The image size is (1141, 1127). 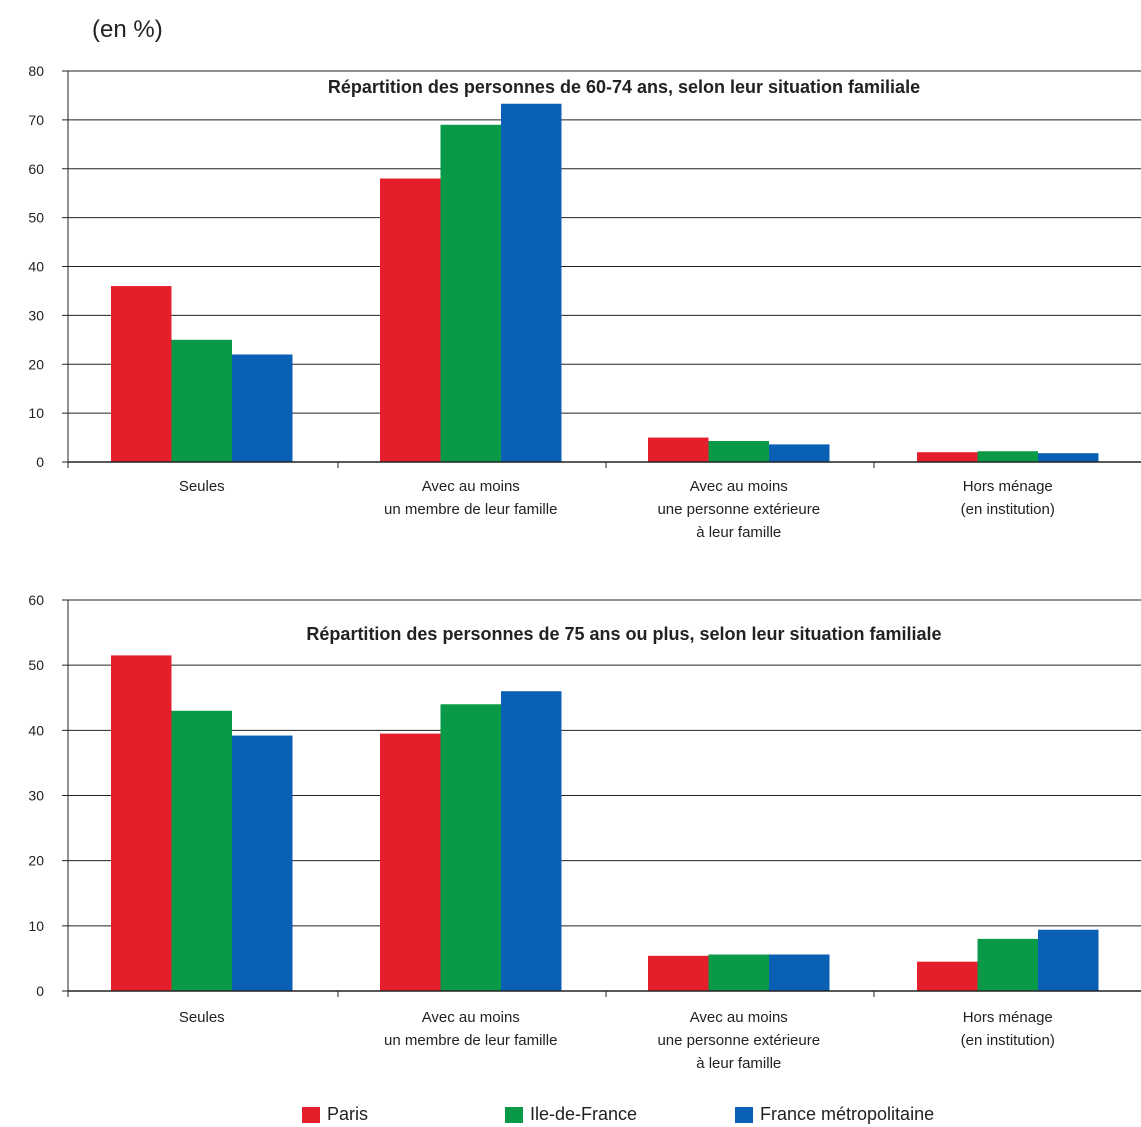 I want to click on legend-swatch-ile-de-france, so click(x=514, y=1114).